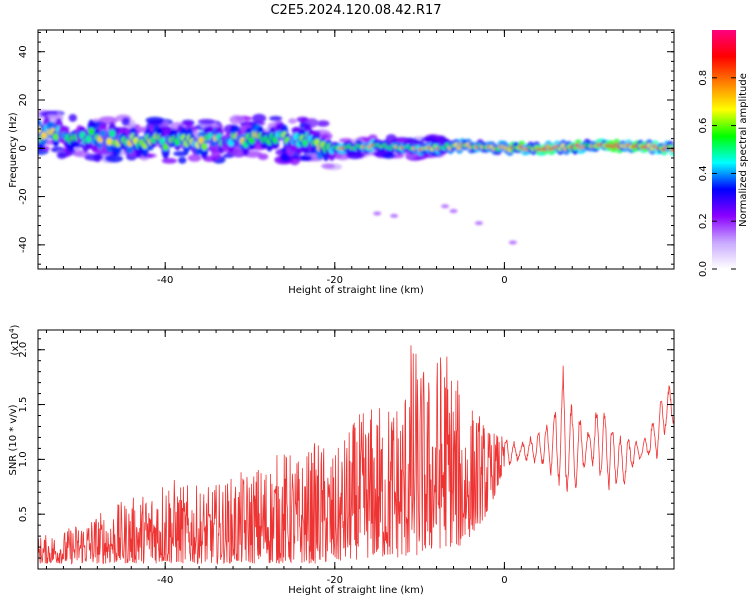  Describe the element at coordinates (13, 150) in the screenshot. I see `top-y-axis-label: Frequency (Hz)` at that location.